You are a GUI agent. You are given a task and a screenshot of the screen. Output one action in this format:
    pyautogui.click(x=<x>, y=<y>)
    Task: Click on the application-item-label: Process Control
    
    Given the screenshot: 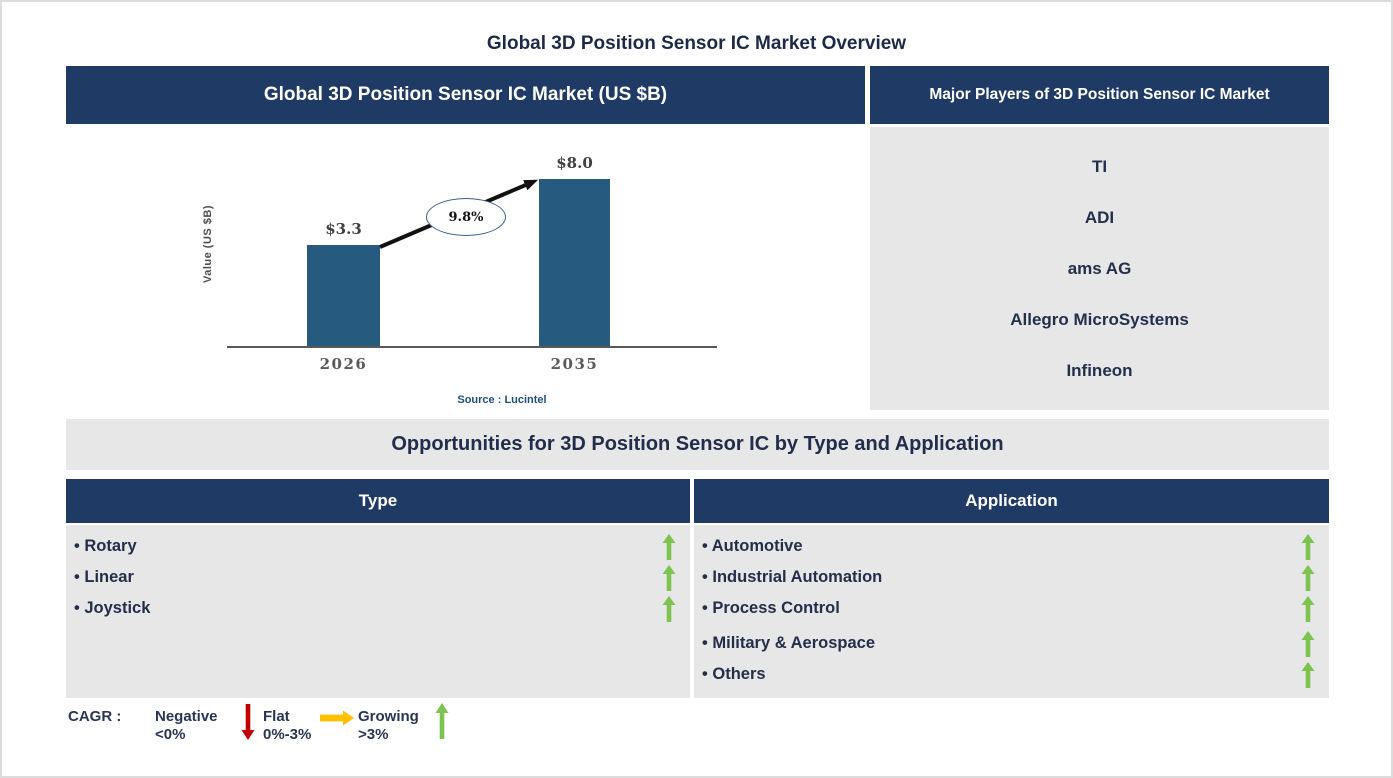 What is the action you would take?
    pyautogui.click(x=770, y=608)
    